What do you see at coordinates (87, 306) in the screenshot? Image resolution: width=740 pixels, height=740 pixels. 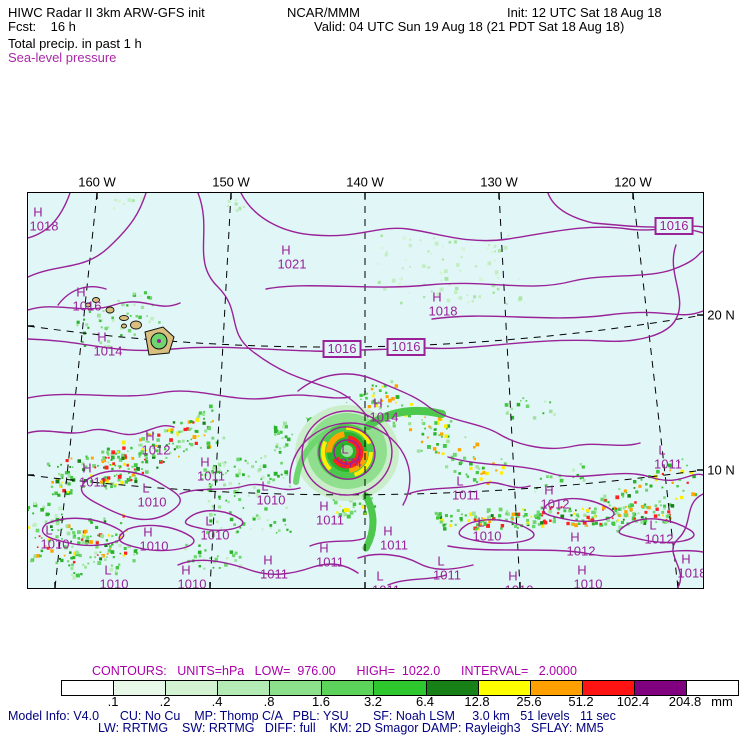 I see `pressure-center-value: 1016` at bounding box center [87, 306].